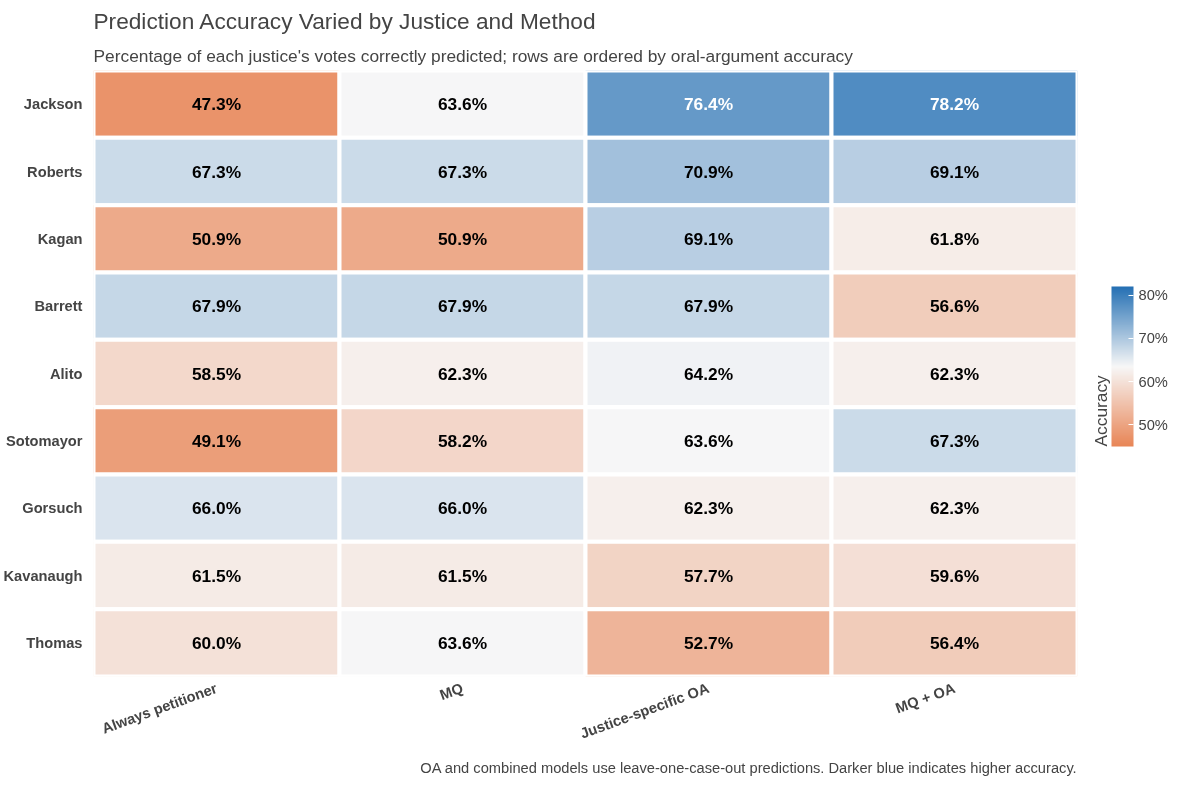 The height and width of the screenshot is (797, 1200). What do you see at coordinates (473, 55) in the screenshot?
I see `chart-subtitle: Percentage of each justice's votes correctly predicted; rows are ordered by oral-argument accuracy` at bounding box center [473, 55].